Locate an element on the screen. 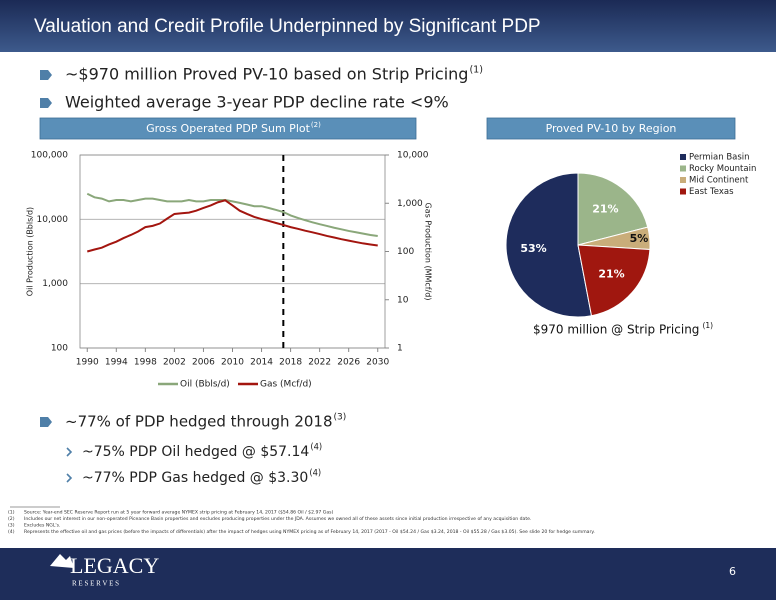 The width and height of the screenshot is (776, 600). sub-bullet-text: ~75% PDP Oil hedged @ $57.14 is located at coordinates (195, 452).